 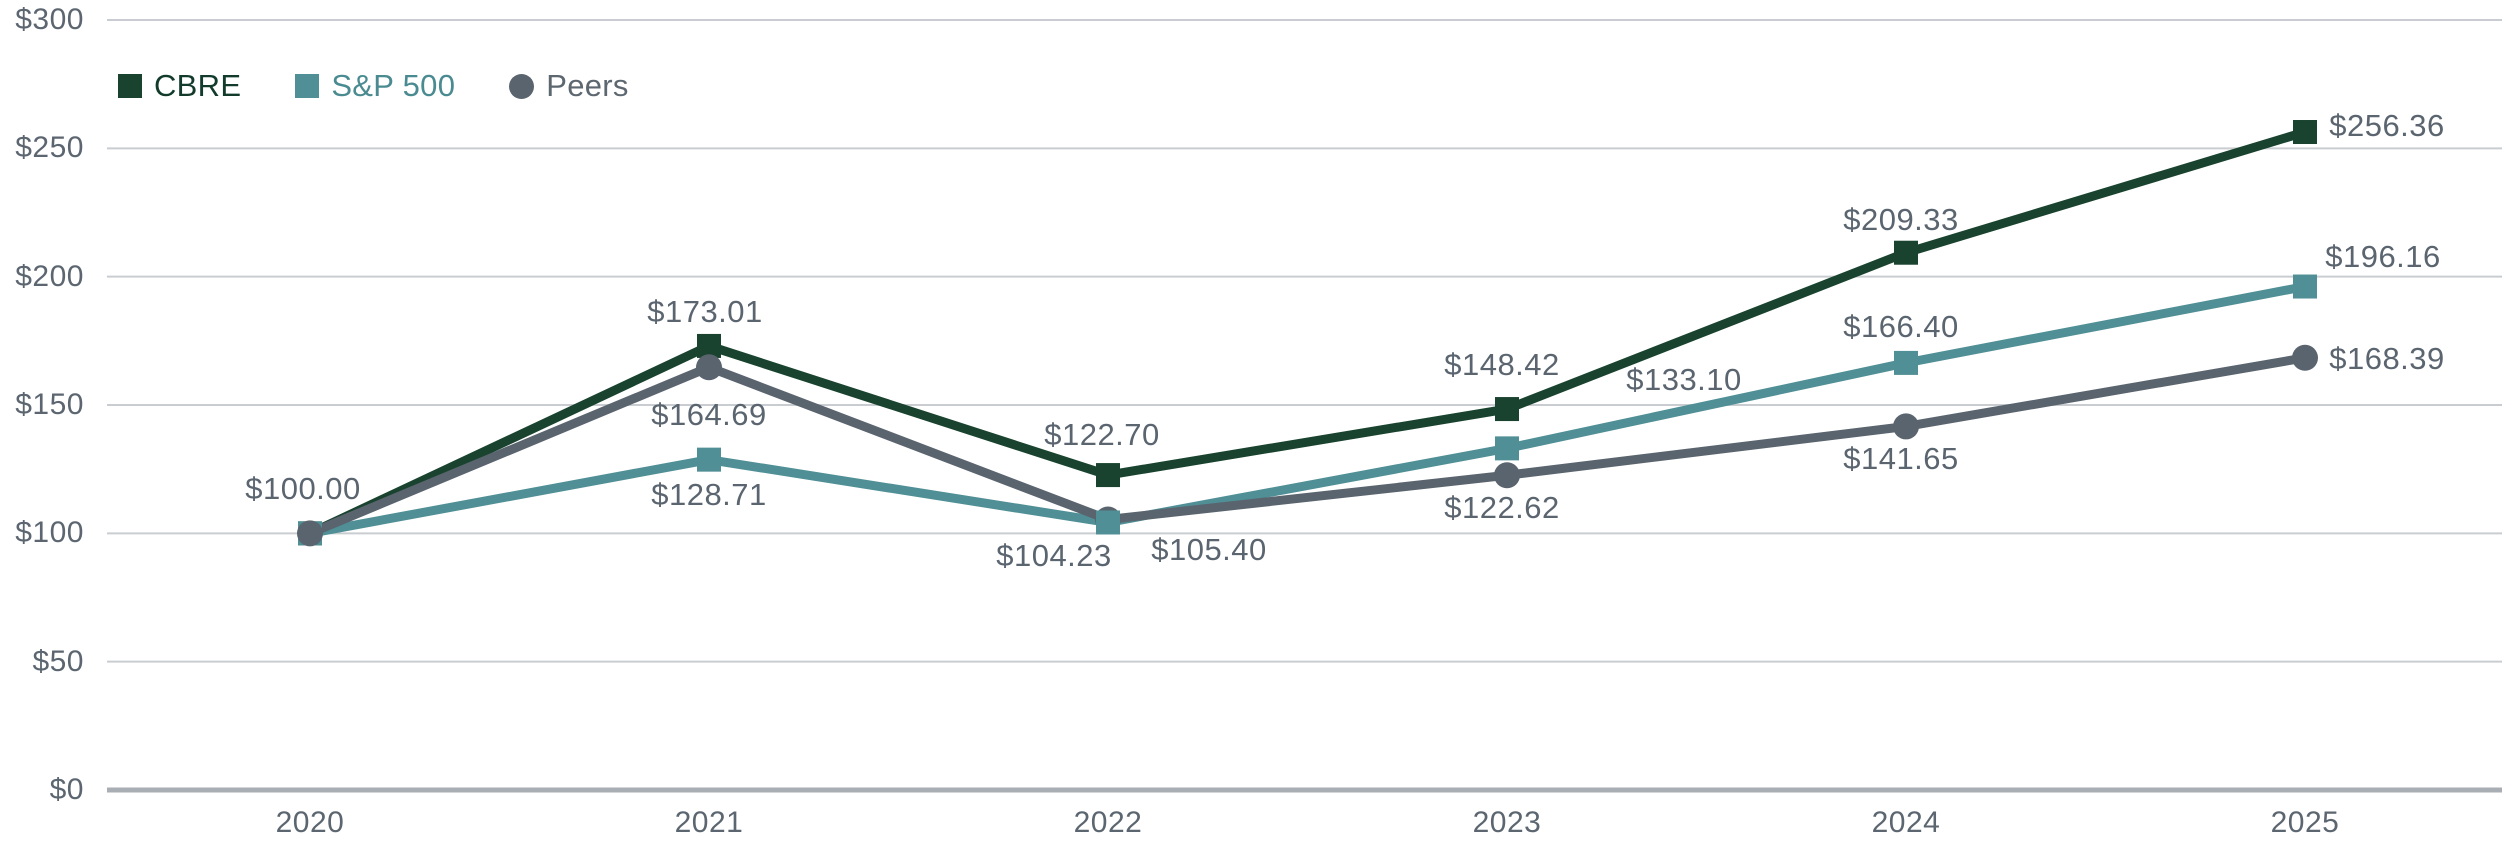 What do you see at coordinates (1507, 448) in the screenshot?
I see `marker-s-p-500-2023` at bounding box center [1507, 448].